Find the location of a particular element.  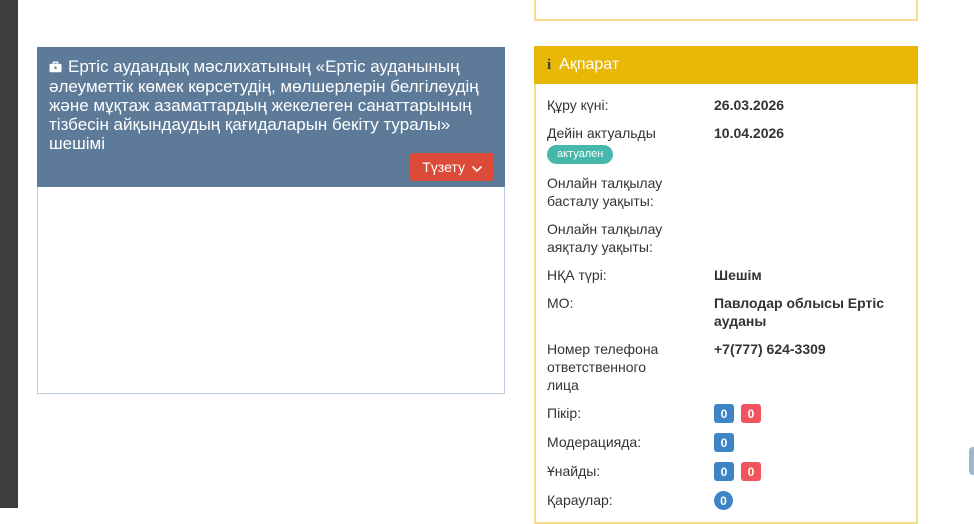

info-row-label-text: Қараулар: is located at coordinates (580, 500).